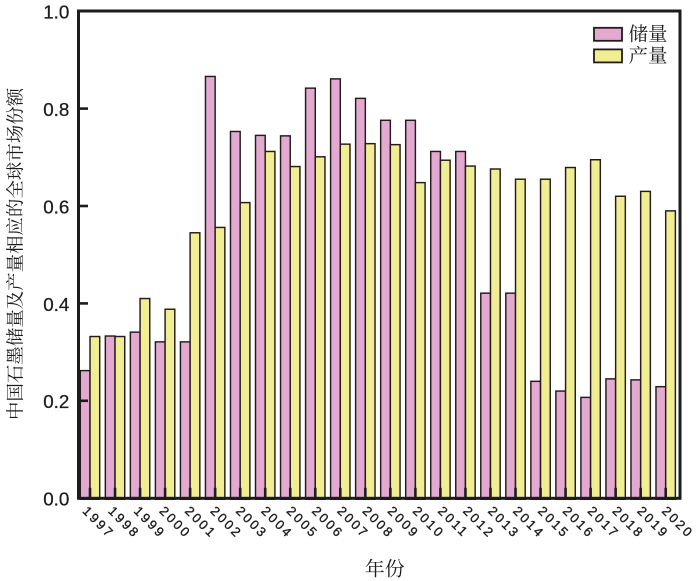  I want to click on svg-text: 0.4, so click(56, 304).